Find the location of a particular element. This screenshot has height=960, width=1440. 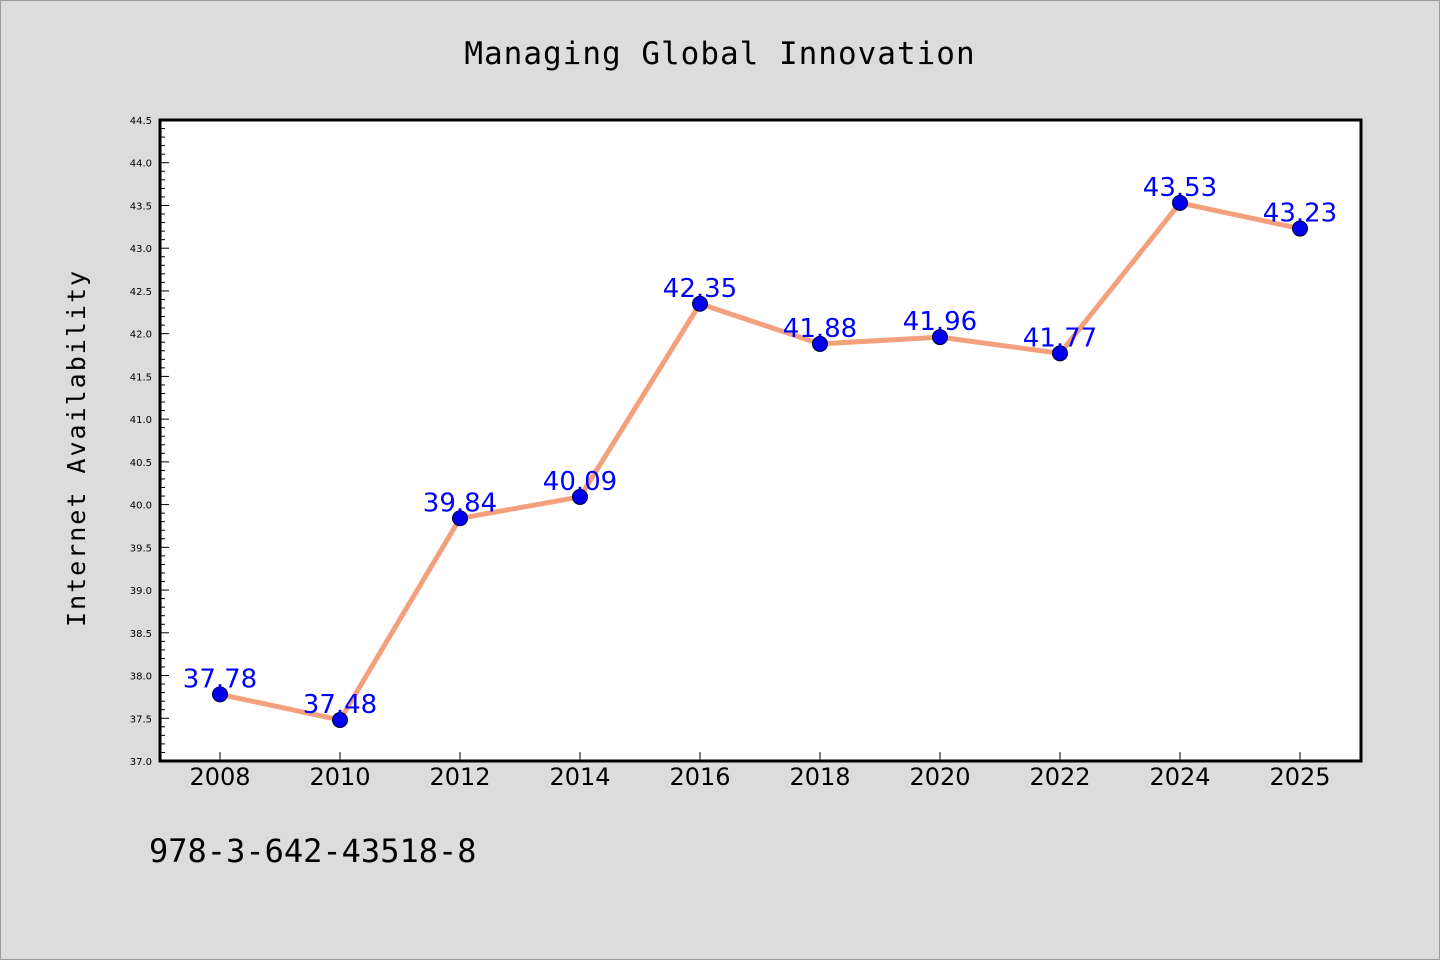

y-tick-label: 43.5 is located at coordinates (141, 206).